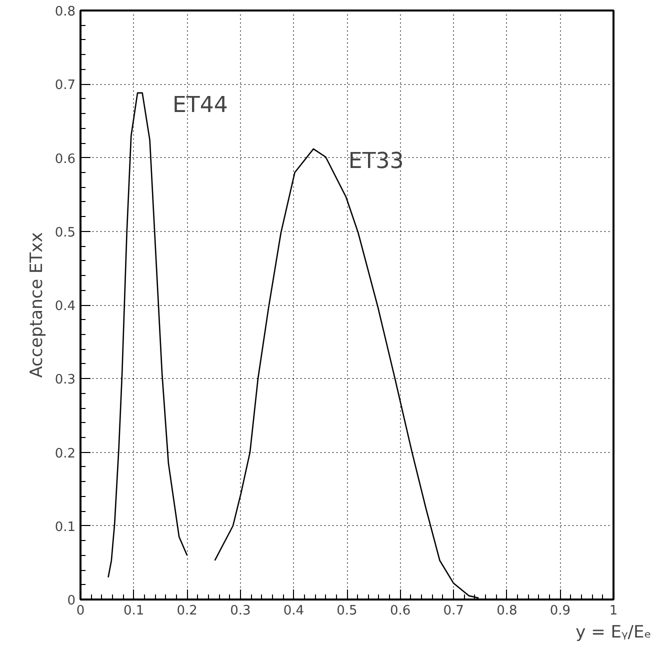  I want to click on y-tick-label: 0.5, so click(65, 232).